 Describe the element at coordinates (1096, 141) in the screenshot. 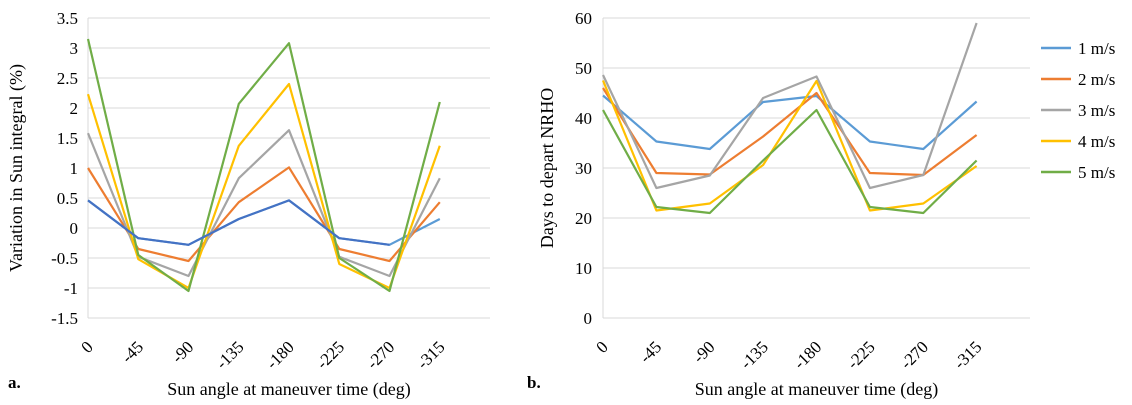

I see `legend-entry-label: 4 m/s` at that location.